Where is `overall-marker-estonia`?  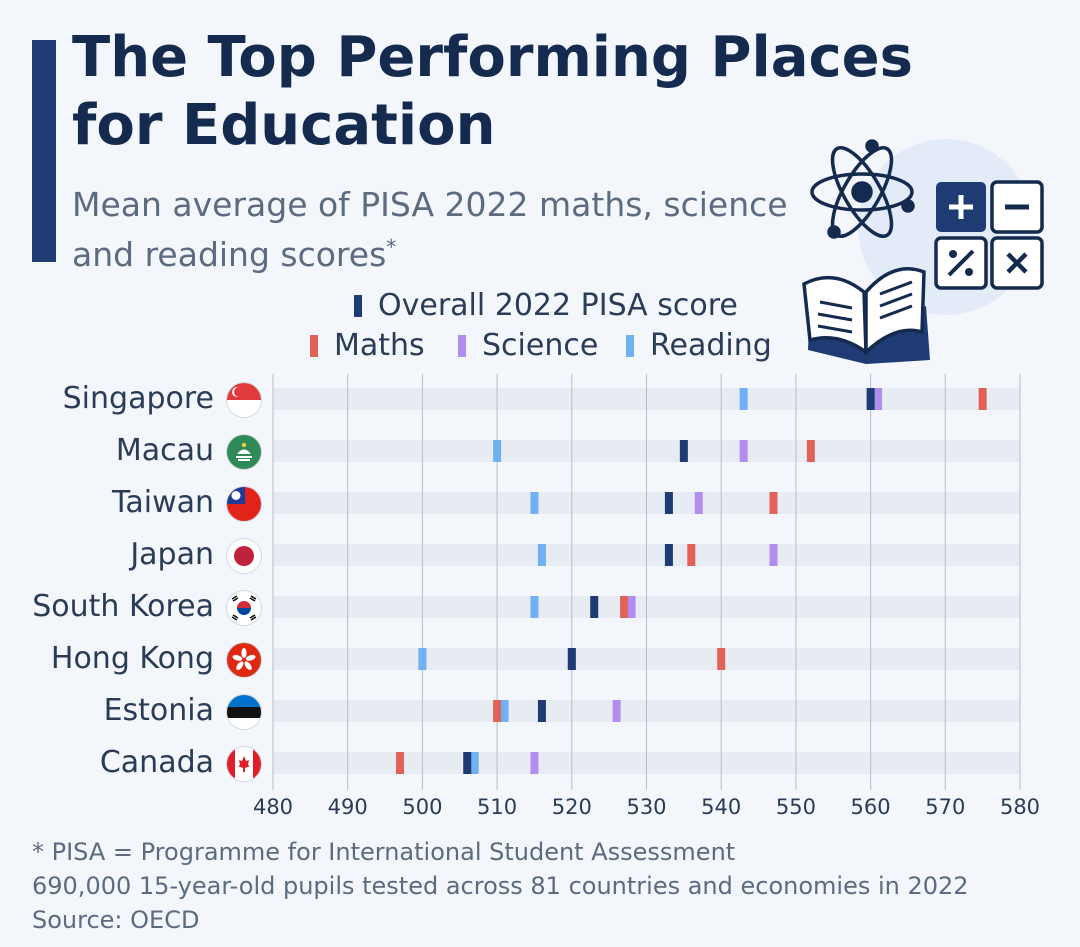 overall-marker-estonia is located at coordinates (541, 711).